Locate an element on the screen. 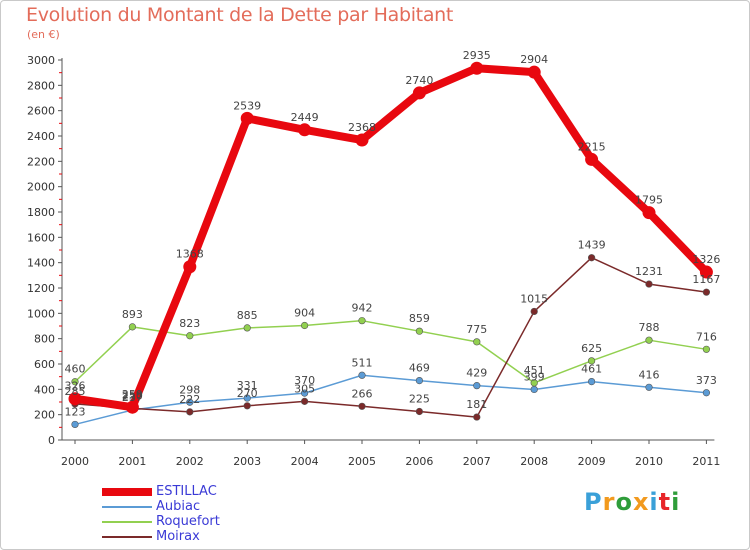  data-label: 625 is located at coordinates (591, 348).